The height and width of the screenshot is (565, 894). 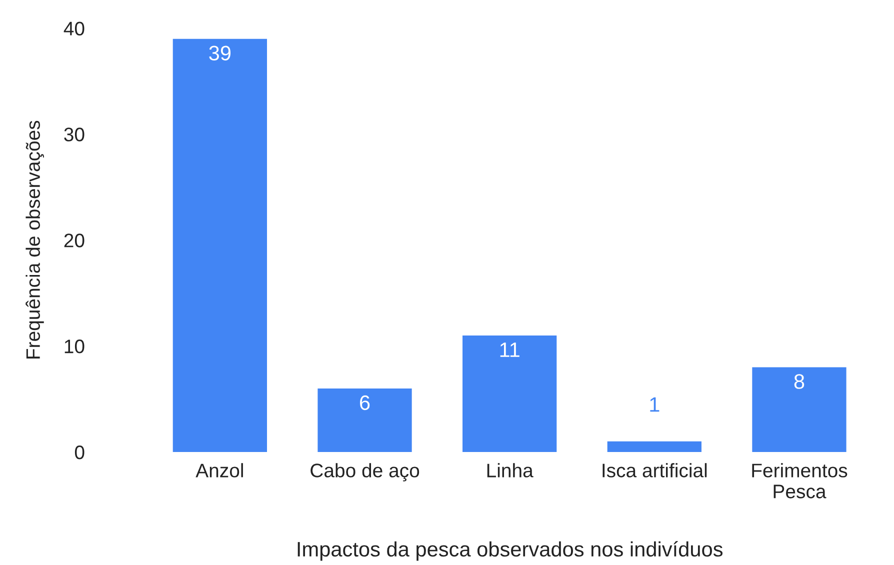 I want to click on y-axis-title: Frequência de observações, so click(x=35, y=239).